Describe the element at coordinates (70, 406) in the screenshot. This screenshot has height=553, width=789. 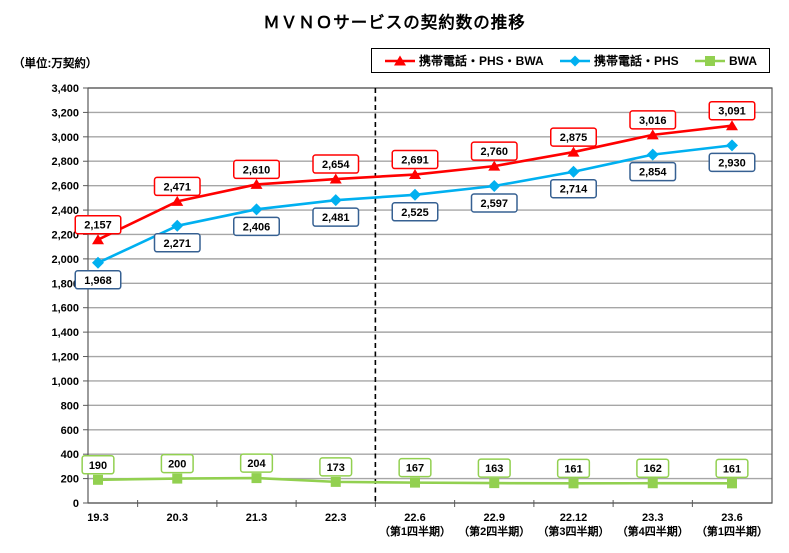
I see `y-tick-label: 800` at that location.